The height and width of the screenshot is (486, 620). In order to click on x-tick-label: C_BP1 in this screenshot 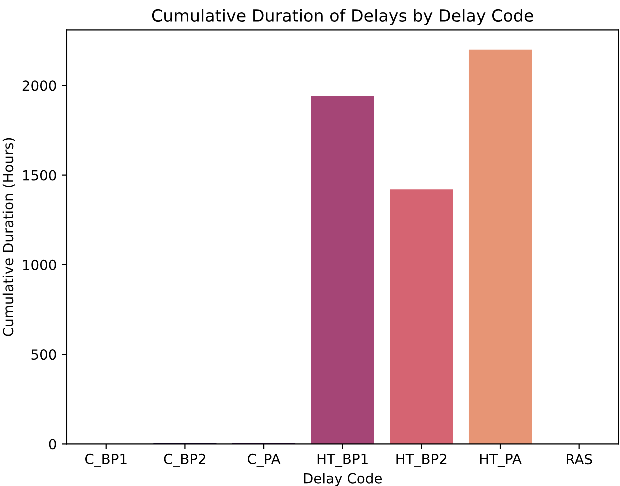, I will do `click(106, 461)`.